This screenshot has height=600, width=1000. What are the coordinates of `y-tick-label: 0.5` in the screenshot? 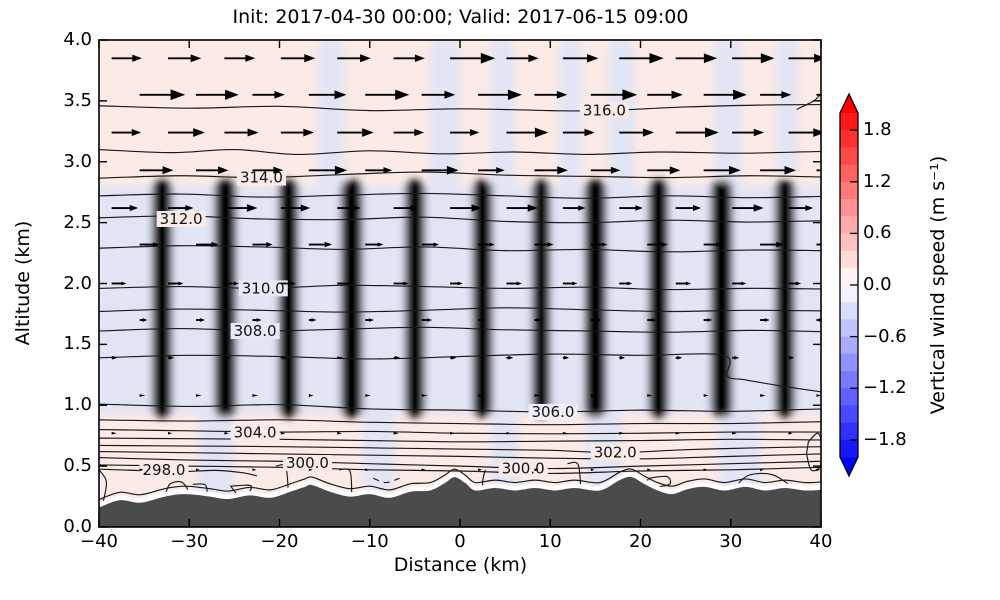 It's located at (77, 466).